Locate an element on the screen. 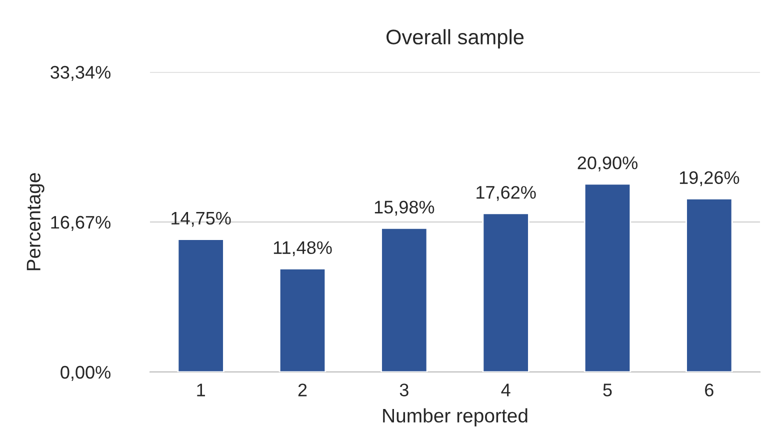  data-label: 14,75% is located at coordinates (201, 219).